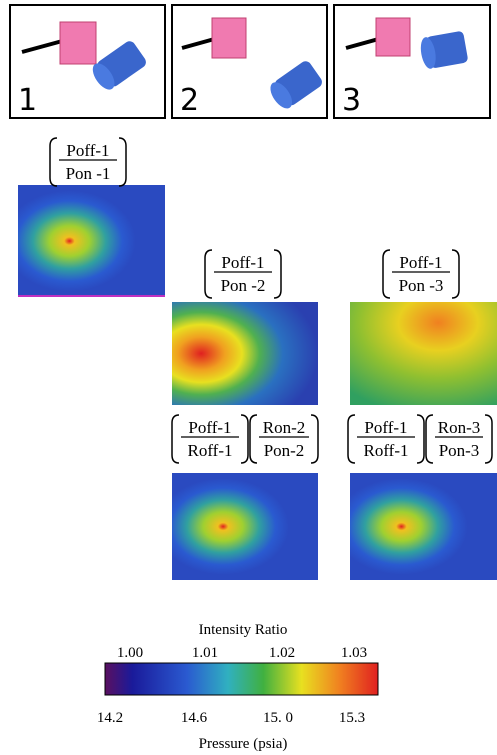 The image size is (497, 755). What do you see at coordinates (205, 653) in the screenshot?
I see `colorbar-tick: 1.01` at bounding box center [205, 653].